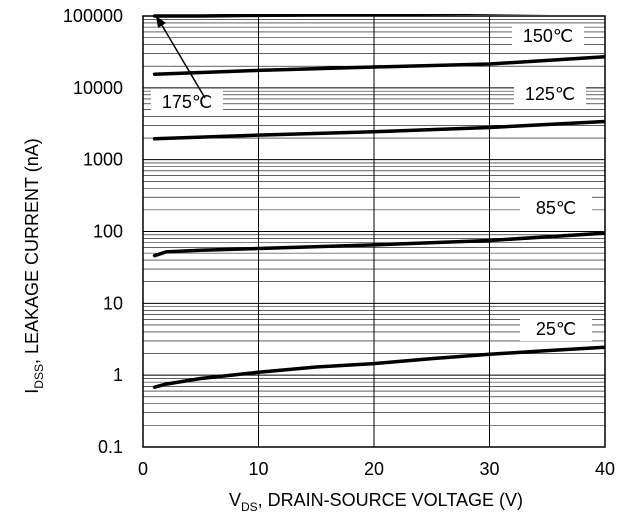 The image size is (636, 515). Describe the element at coordinates (374, 469) in the screenshot. I see `x-tick-label: 20` at that location.